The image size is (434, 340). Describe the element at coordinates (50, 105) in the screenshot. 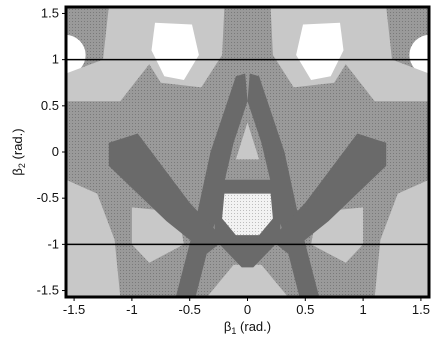

I see `y-tick-label: 0.5` at that location.